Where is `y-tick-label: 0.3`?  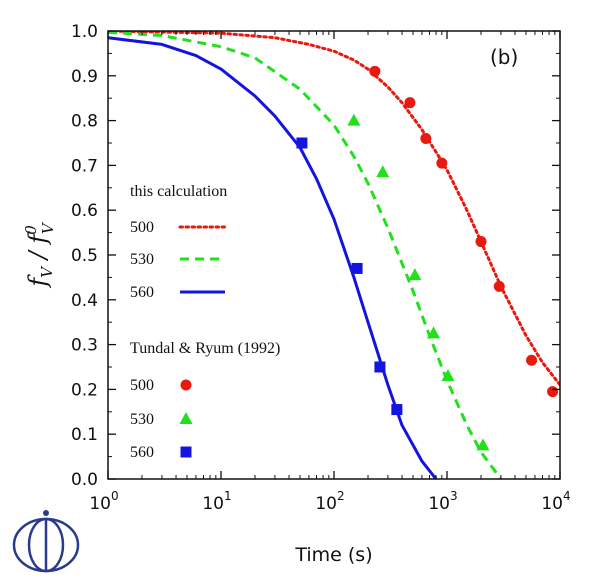 y-tick-label: 0.3 is located at coordinates (84, 346).